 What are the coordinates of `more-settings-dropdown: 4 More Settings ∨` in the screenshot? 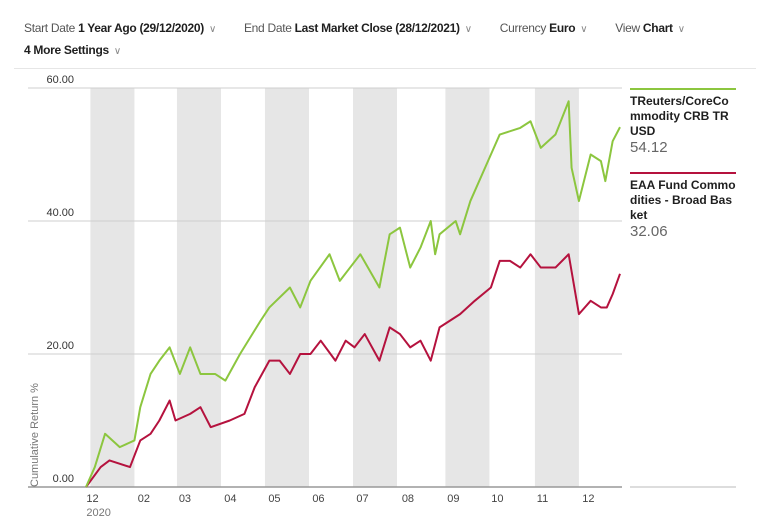 It's located at (72, 50).